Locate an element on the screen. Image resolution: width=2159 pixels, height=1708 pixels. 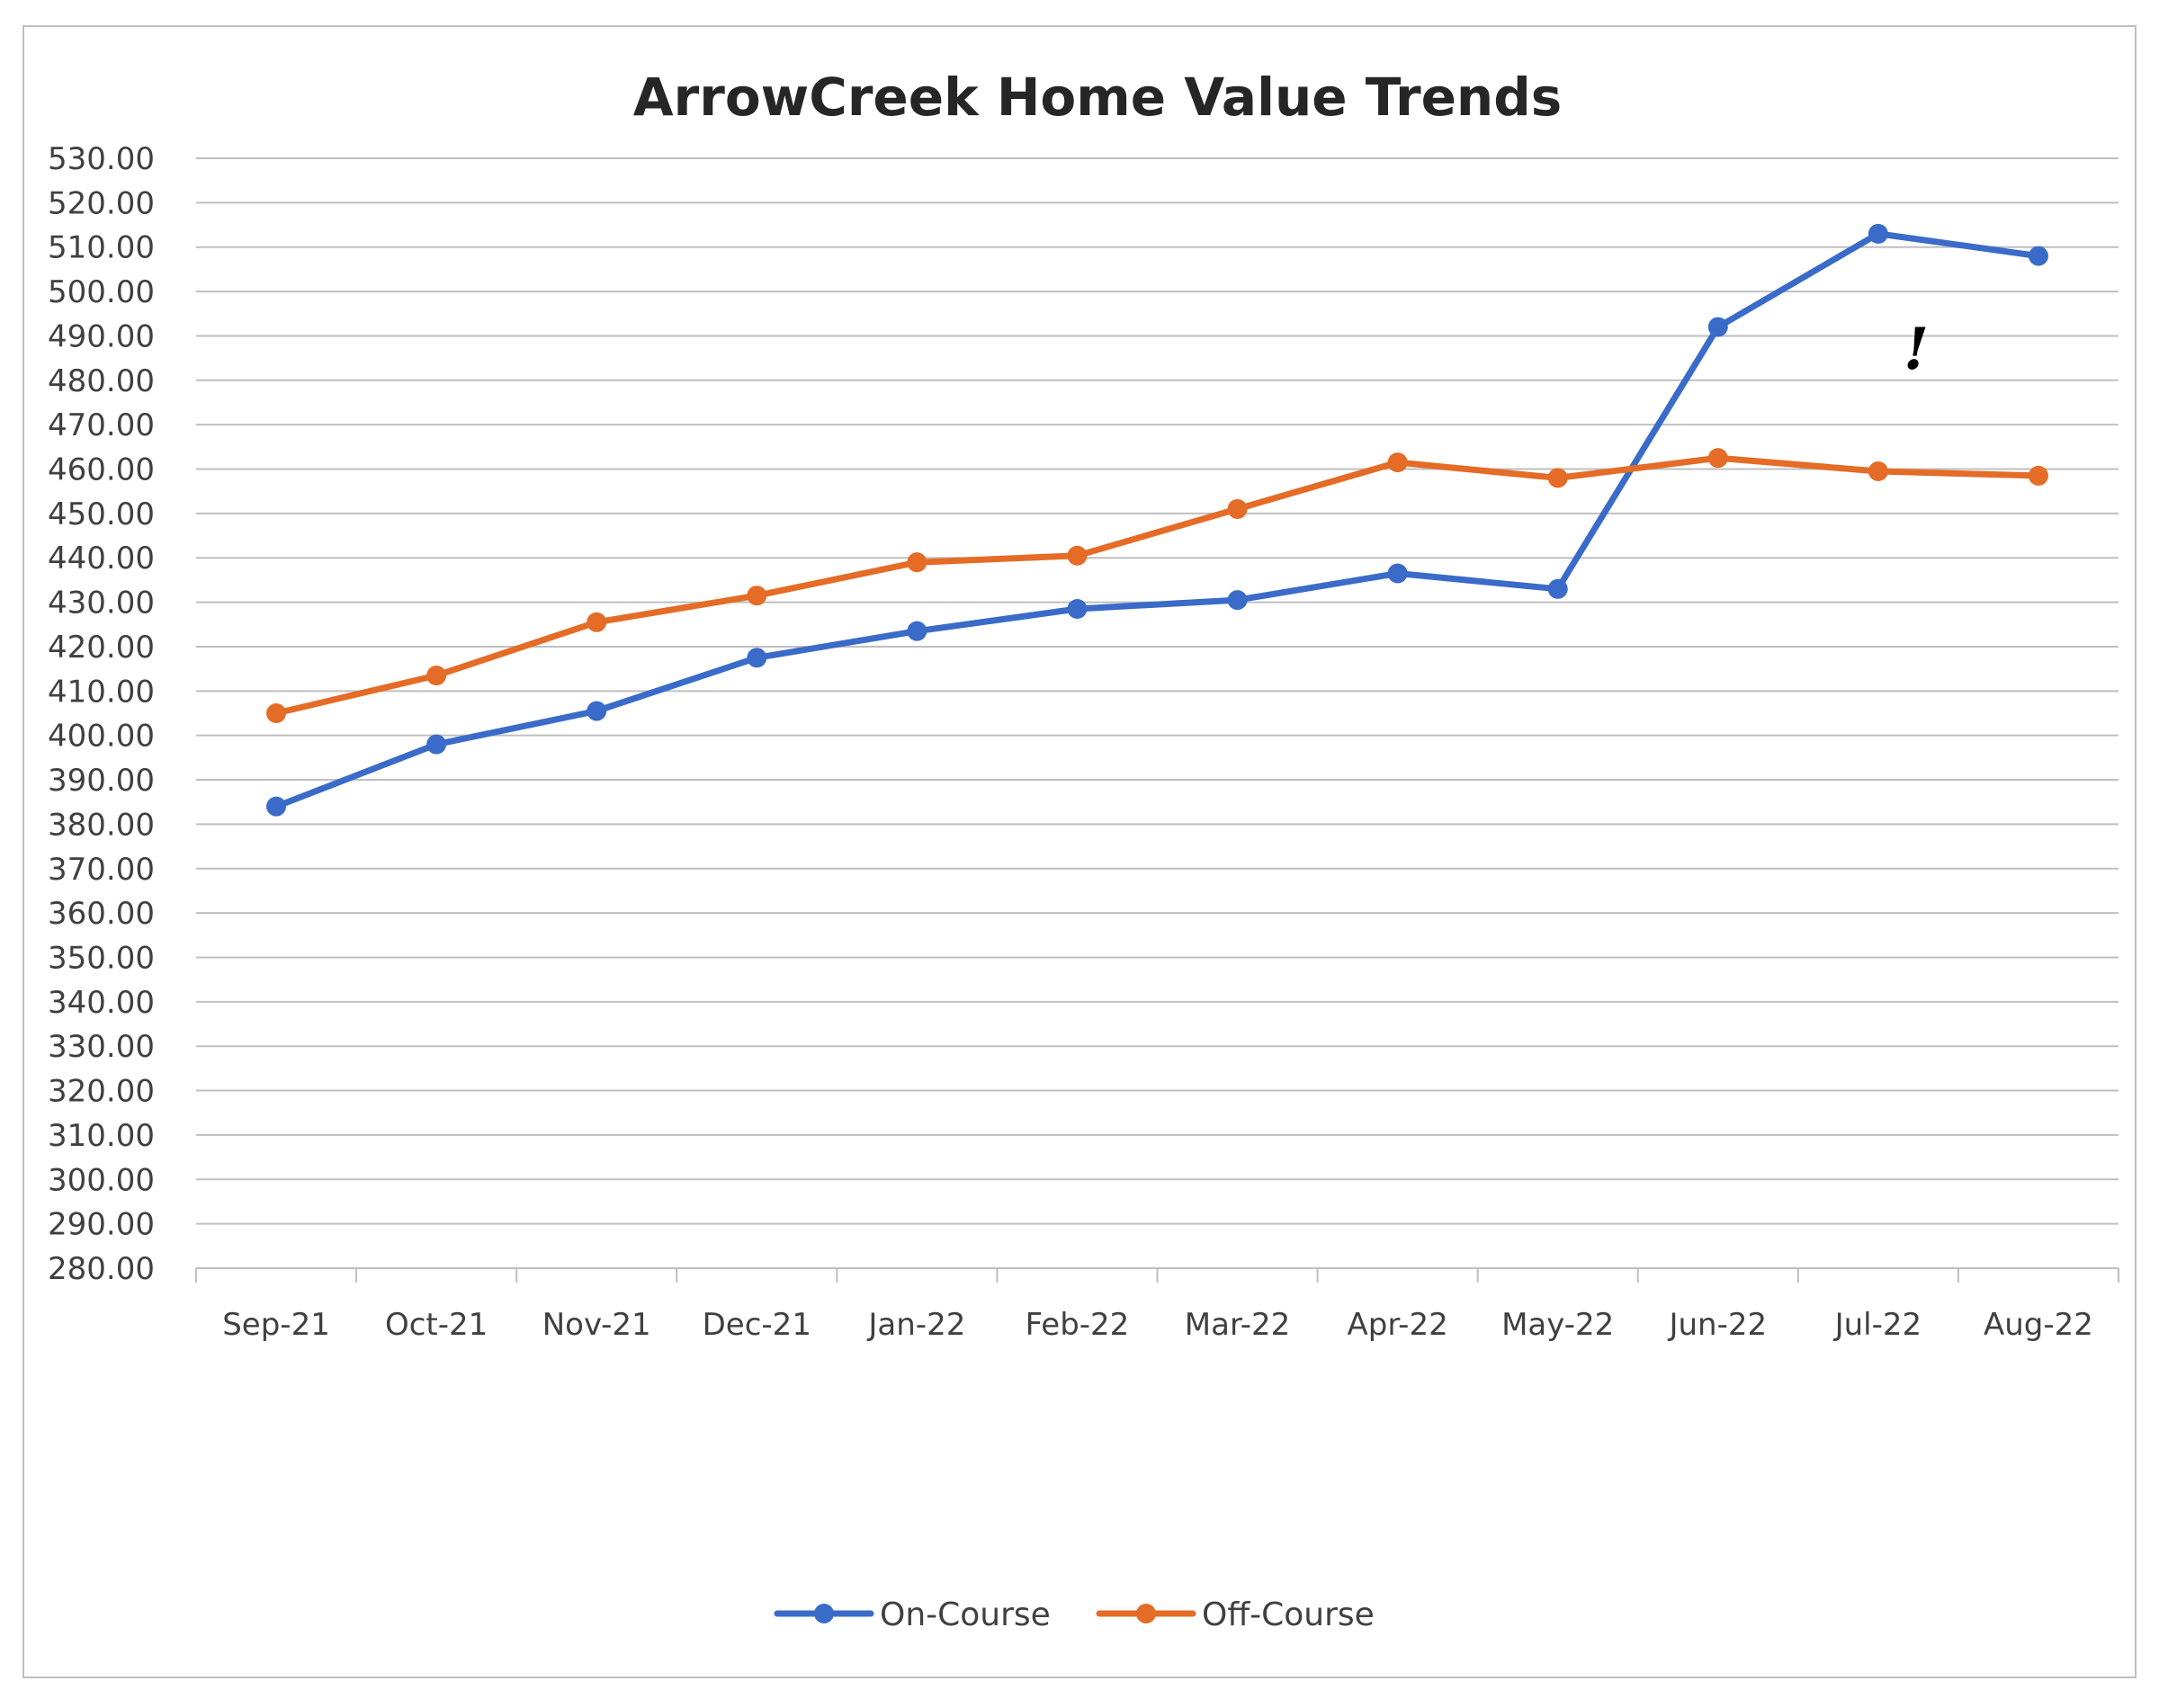
y-tick-label: 280.00 is located at coordinates (101, 1269).